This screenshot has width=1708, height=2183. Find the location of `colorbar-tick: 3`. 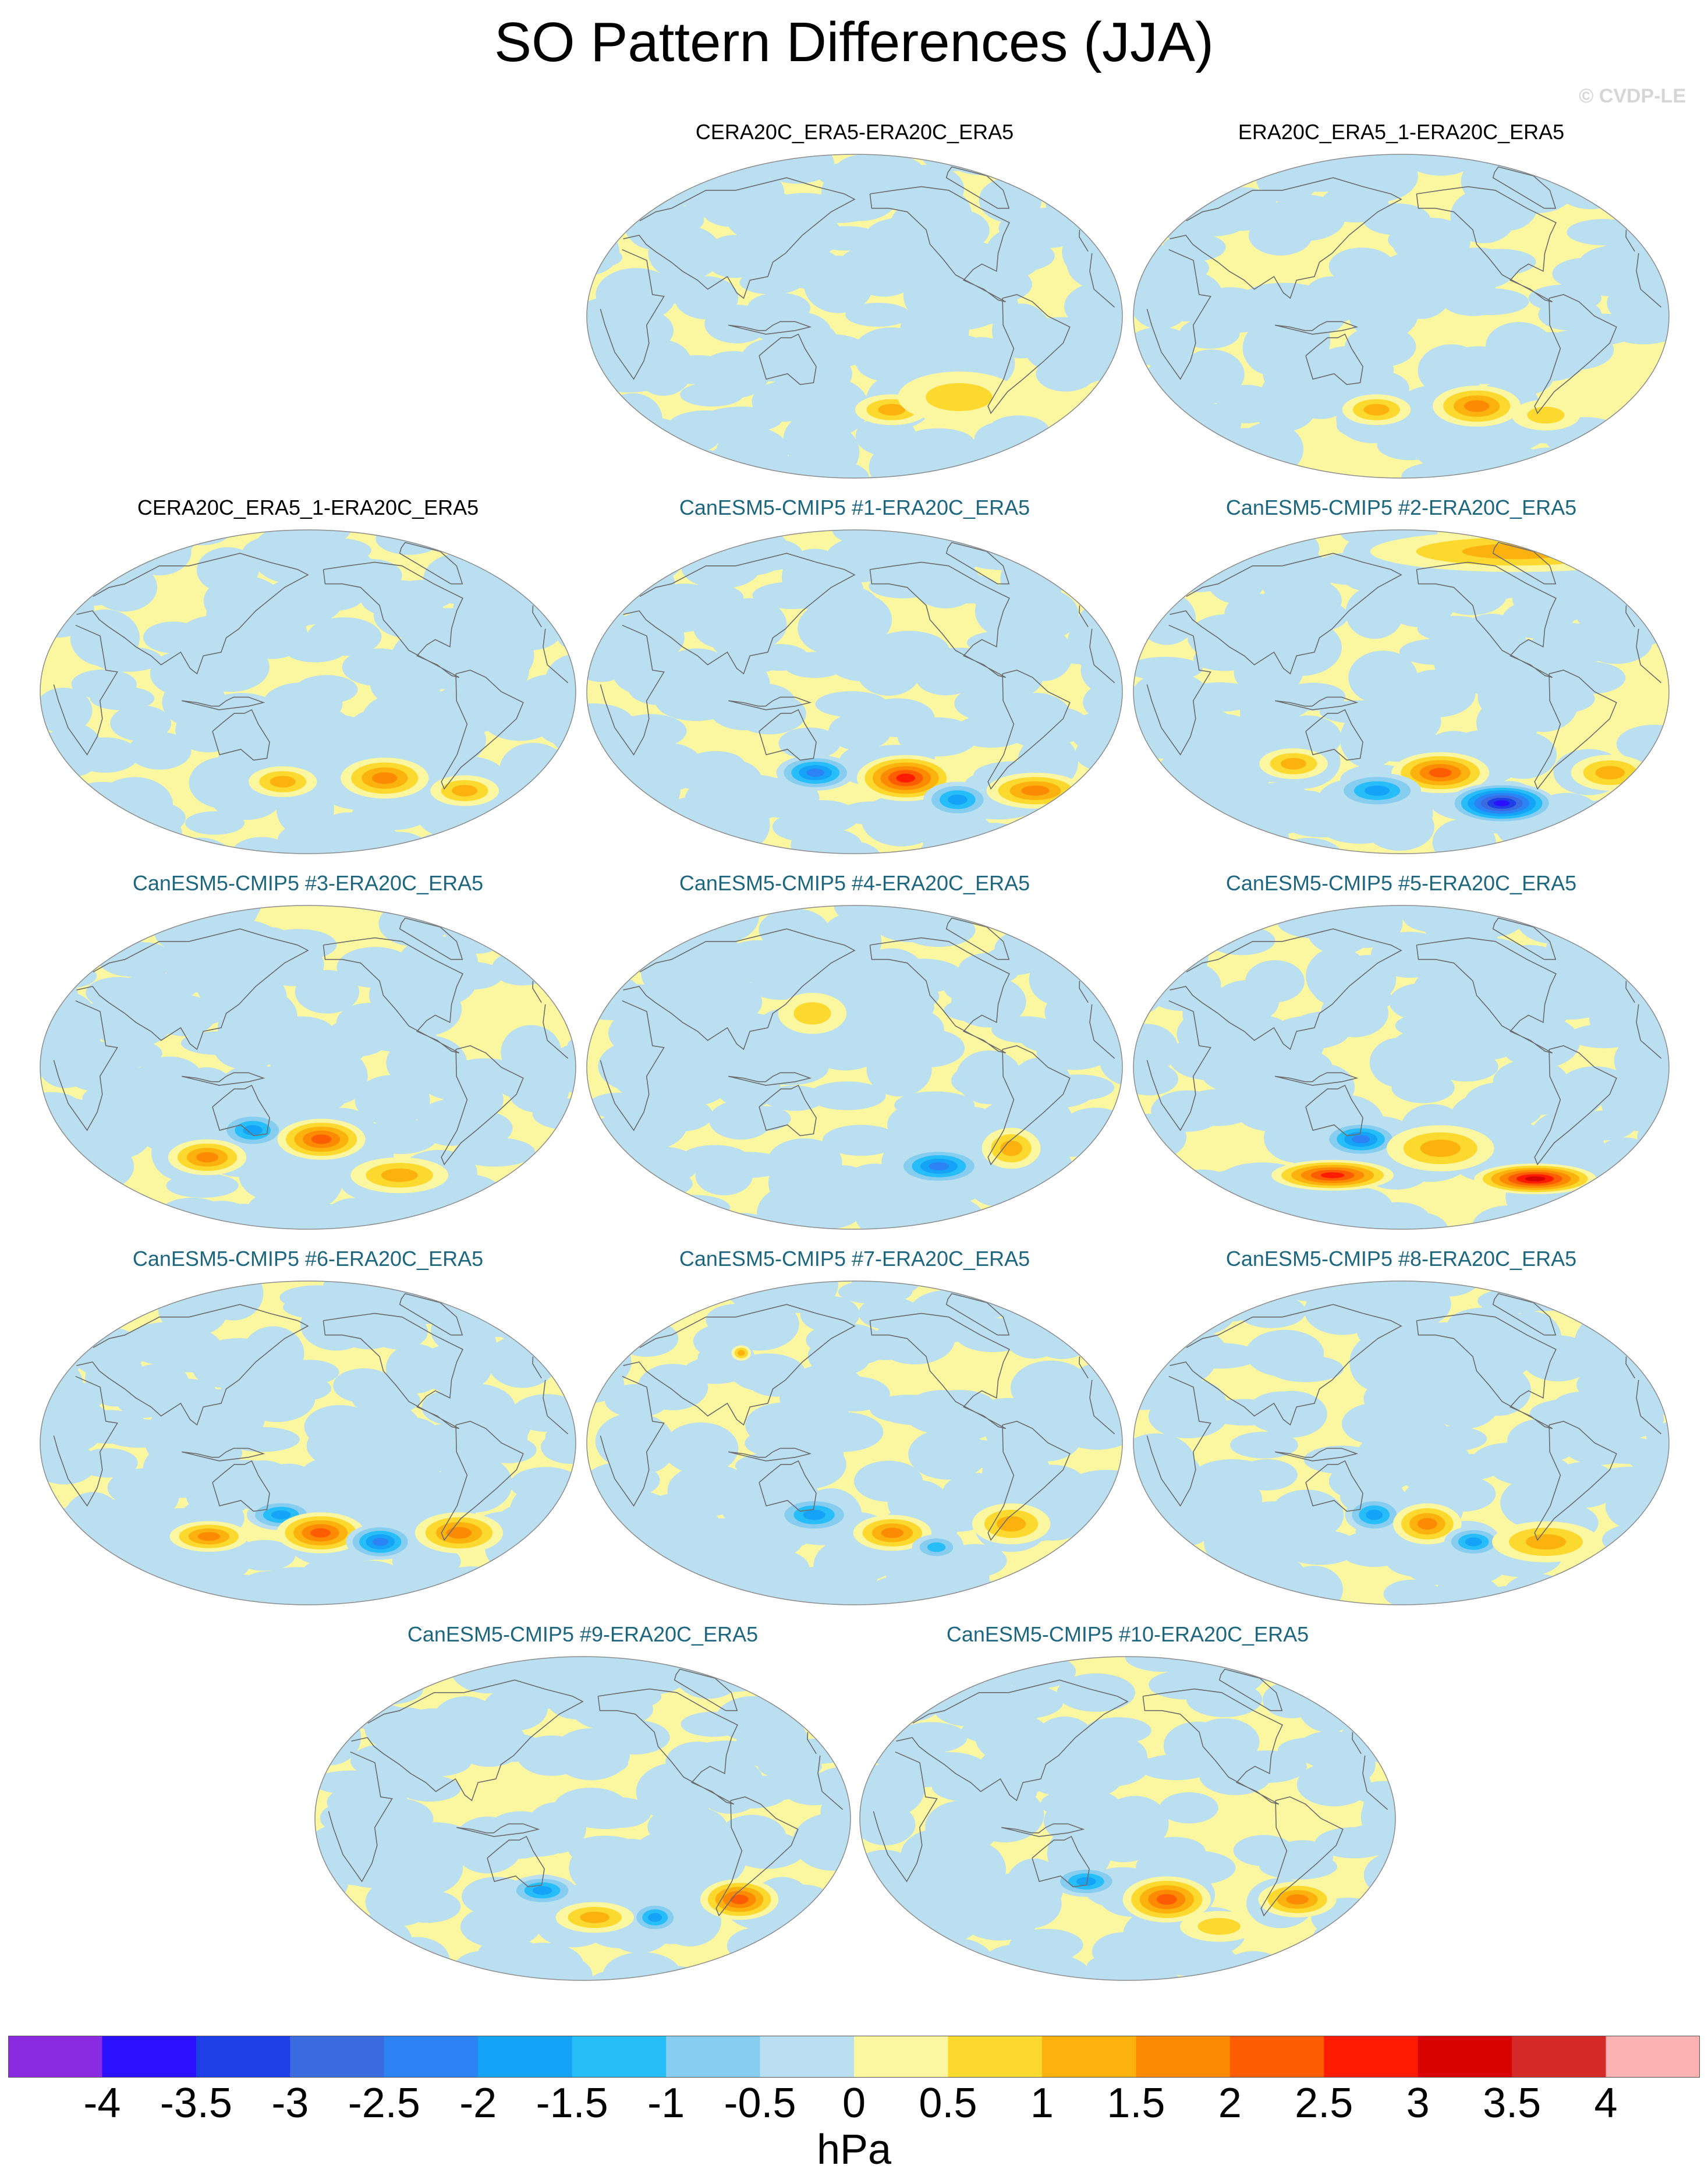

colorbar-tick: 3 is located at coordinates (1418, 2103).